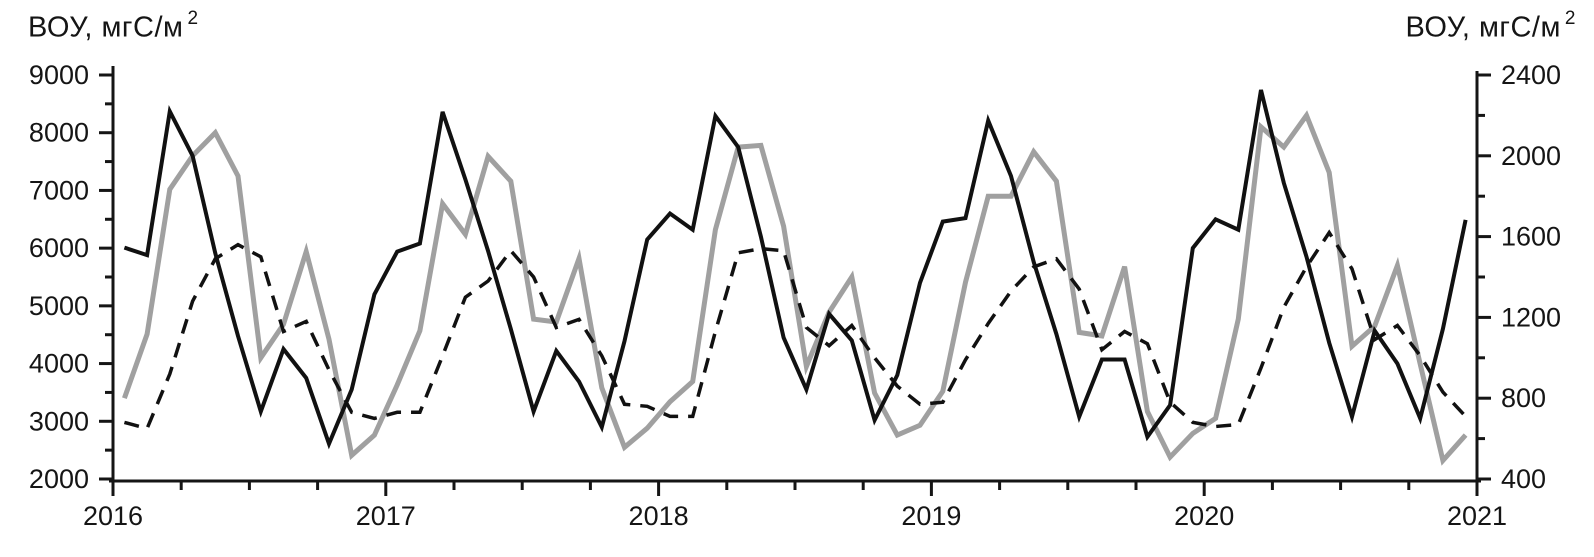 Image resolution: width=1594 pixels, height=557 pixels. I want to click on right-axis-tick-label: 400, so click(1523, 479).